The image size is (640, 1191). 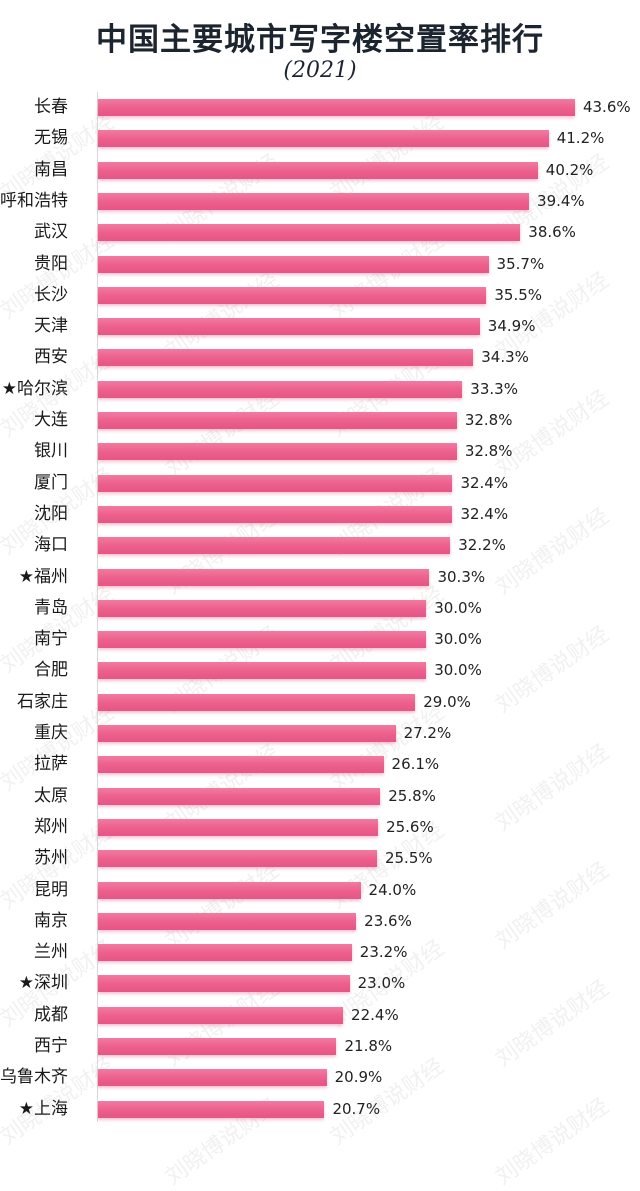 What do you see at coordinates (458, 670) in the screenshot?
I see `value-label: 30.0%` at bounding box center [458, 670].